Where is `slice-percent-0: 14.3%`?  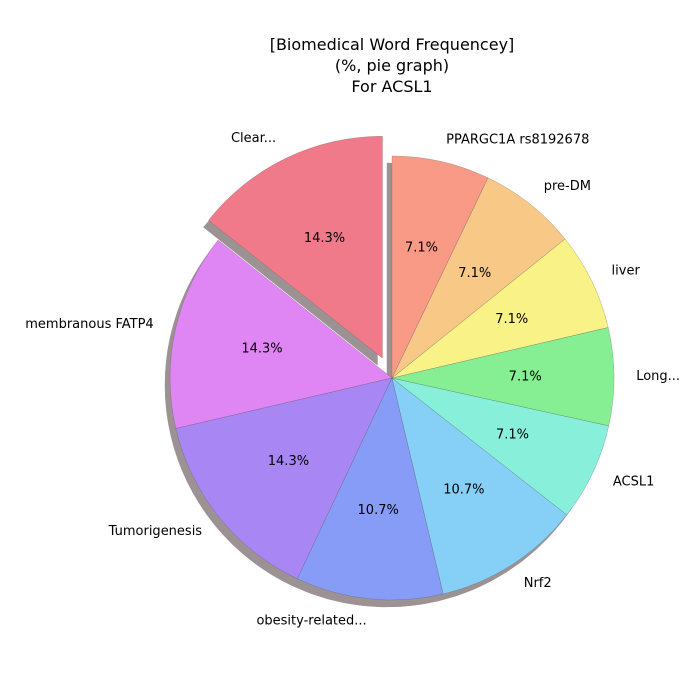 slice-percent-0: 14.3% is located at coordinates (324, 238).